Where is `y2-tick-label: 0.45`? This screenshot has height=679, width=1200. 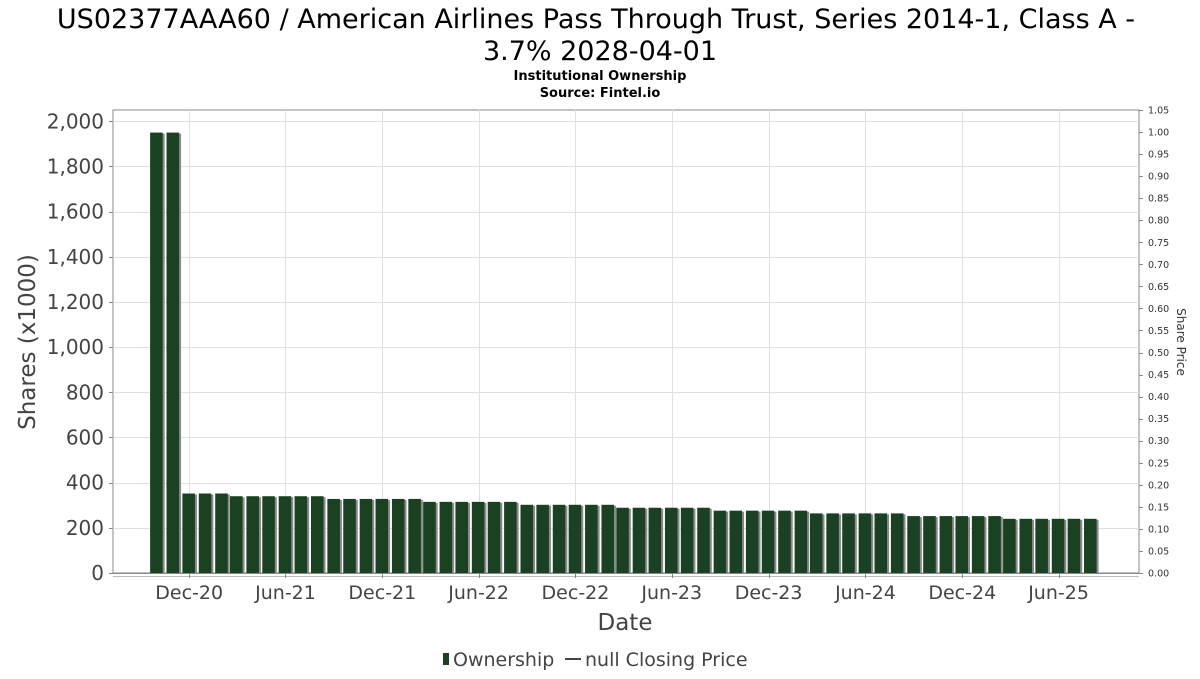 y2-tick-label: 0.45 is located at coordinates (1158, 375).